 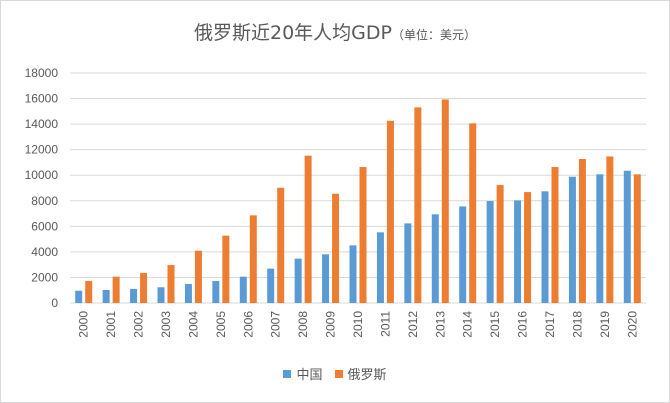 I want to click on x-tick-label: 2001, so click(x=111, y=324).